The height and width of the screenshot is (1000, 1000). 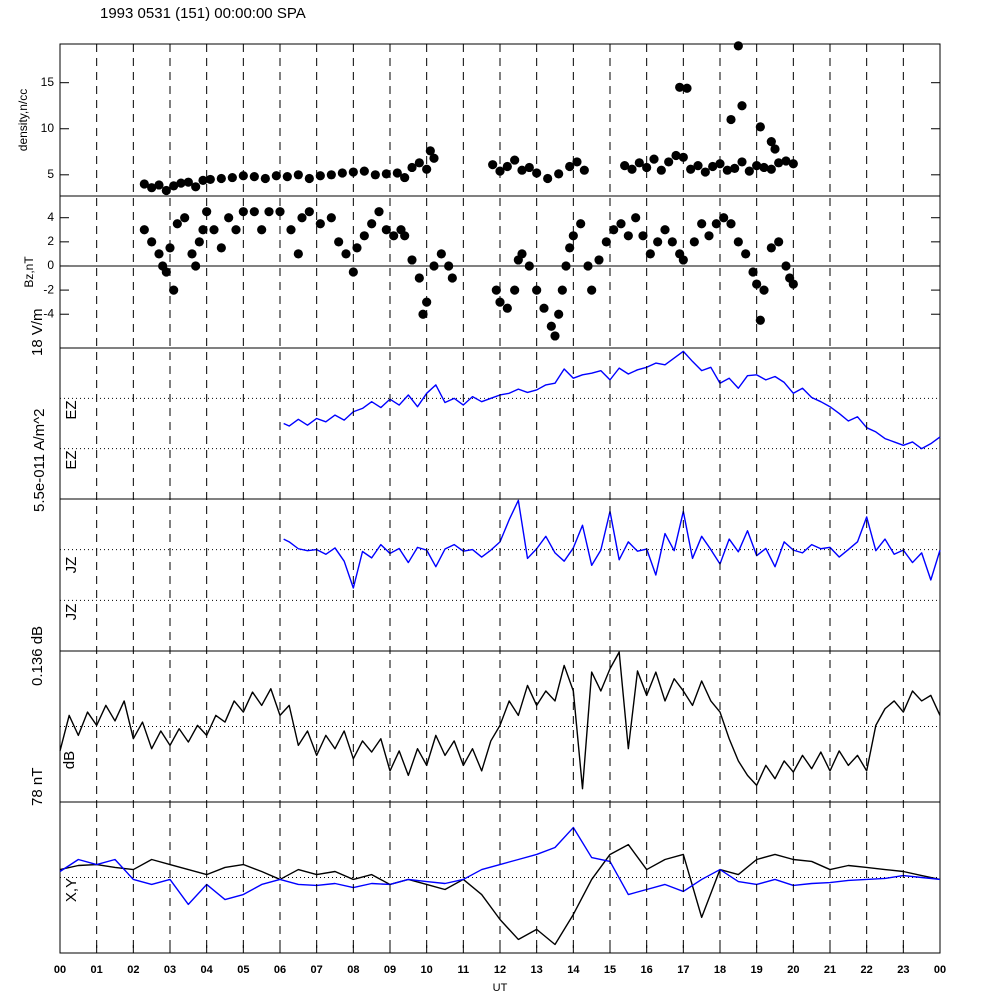 I want to click on x-tick-label: 16, so click(x=647, y=970).